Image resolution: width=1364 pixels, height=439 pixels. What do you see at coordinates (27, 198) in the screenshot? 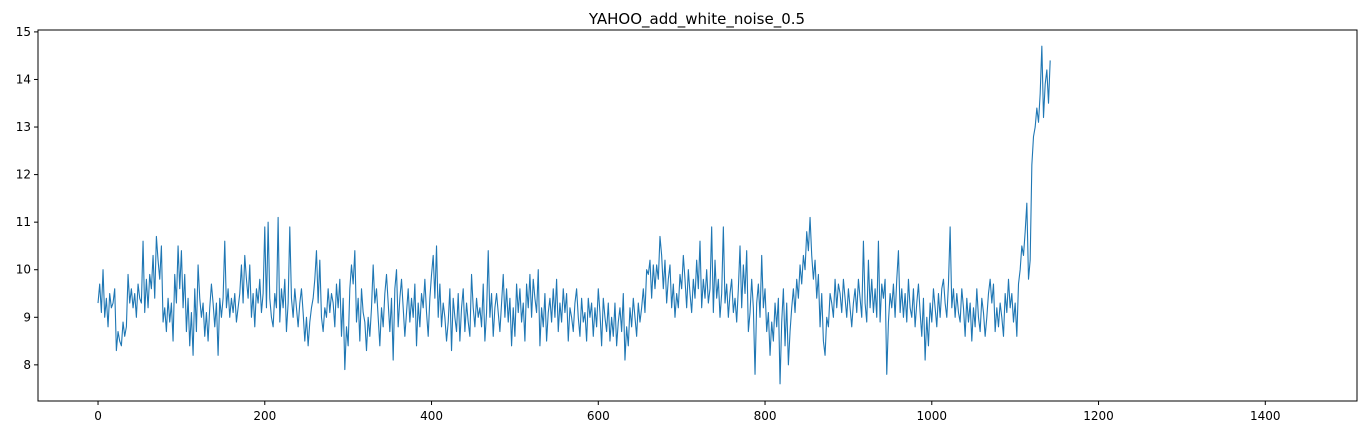
I see `y-axis: 8 9 10 11 12 13 14 15` at bounding box center [27, 198].